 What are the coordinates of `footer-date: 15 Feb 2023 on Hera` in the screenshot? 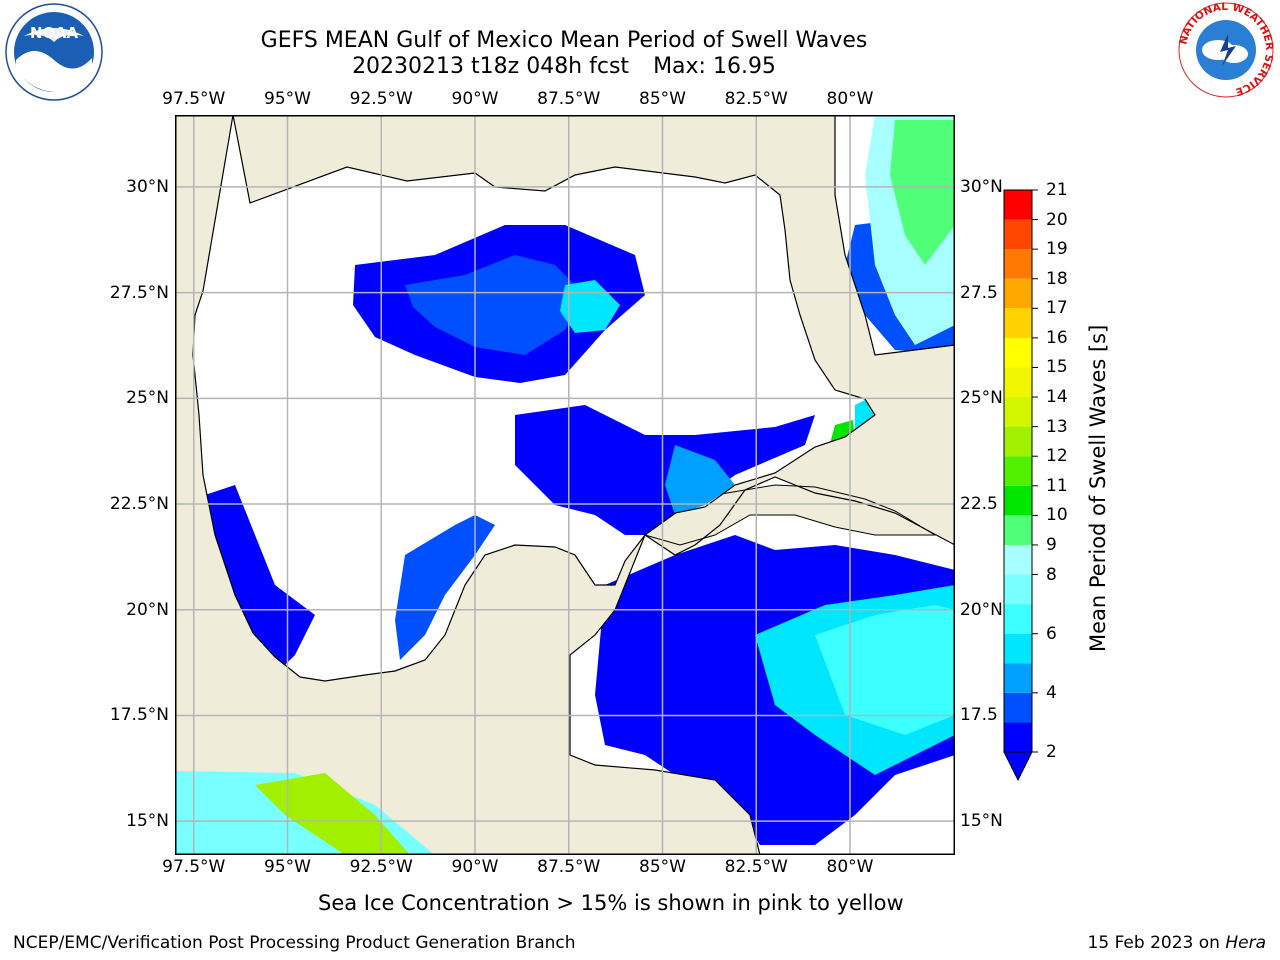 It's located at (1177, 943).